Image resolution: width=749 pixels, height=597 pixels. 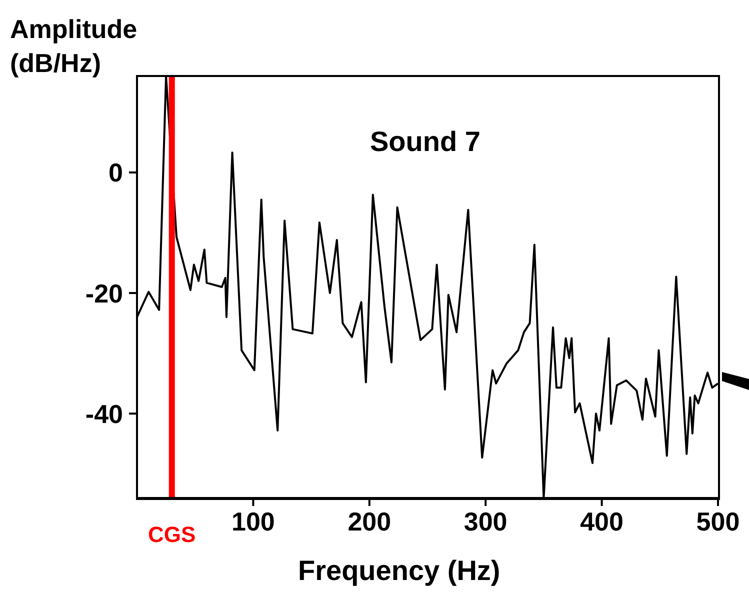 What do you see at coordinates (104, 293) in the screenshot?
I see `y-tick-label: -20` at bounding box center [104, 293].